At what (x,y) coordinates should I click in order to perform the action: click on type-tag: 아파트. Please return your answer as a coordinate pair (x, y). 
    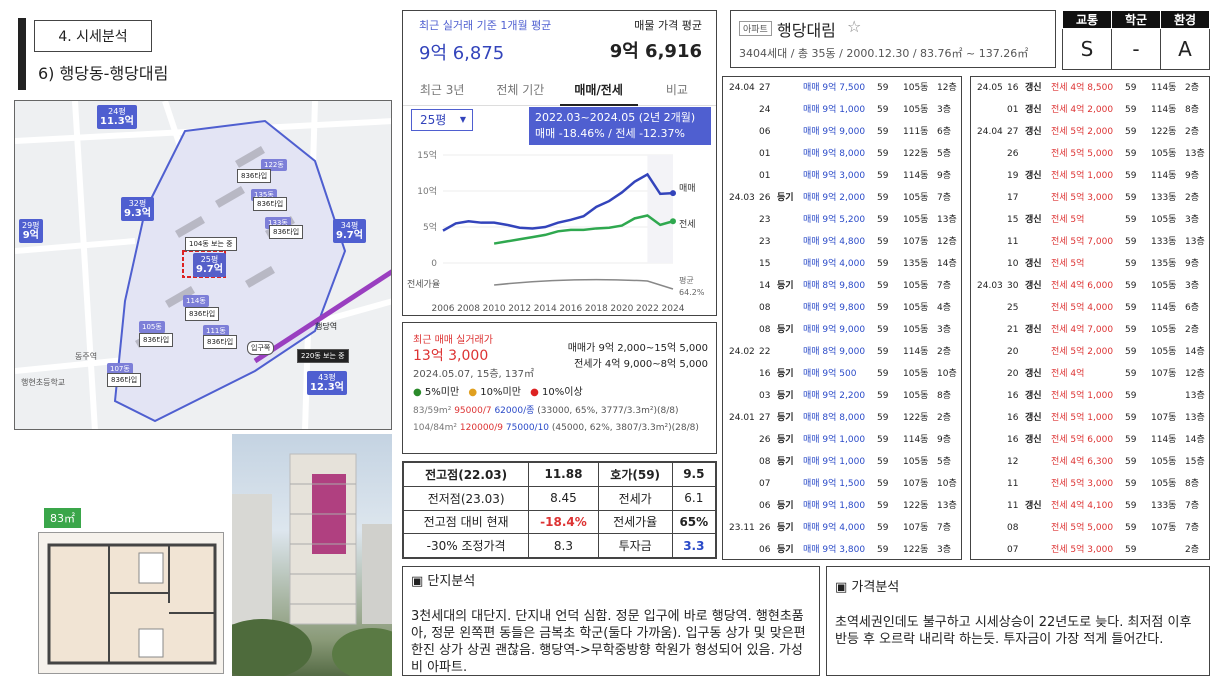
    Looking at the image, I should click on (755, 28).